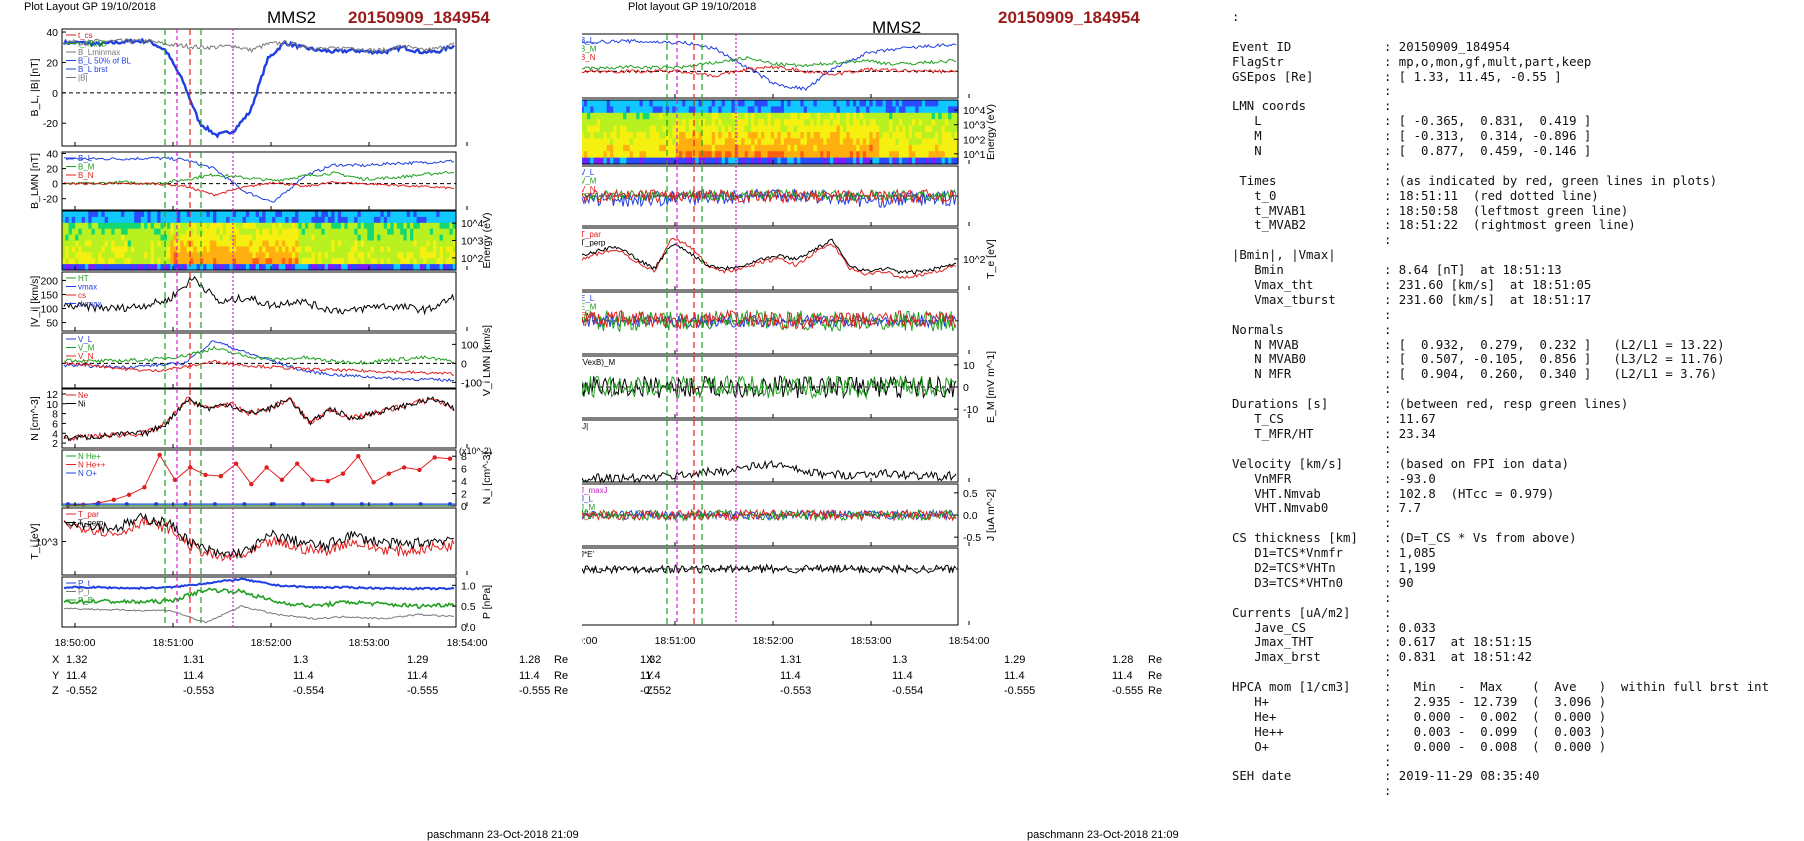 The height and width of the screenshot is (841, 1804). Describe the element at coordinates (1469, 493) in the screenshot. I see `info-value: : 102.8 (HTcc = 0.979)` at that location.